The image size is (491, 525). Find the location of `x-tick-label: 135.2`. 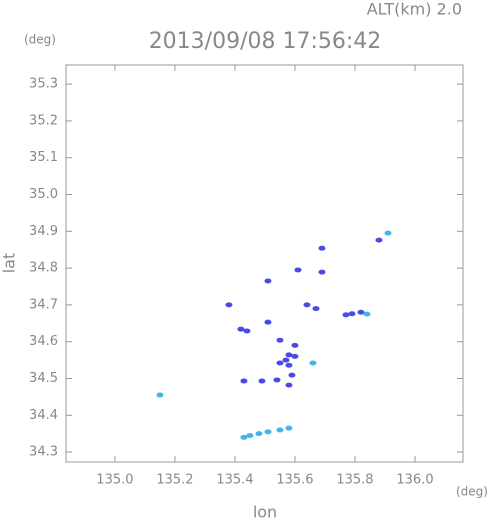

x-tick-label: 135.2 is located at coordinates (174, 480).